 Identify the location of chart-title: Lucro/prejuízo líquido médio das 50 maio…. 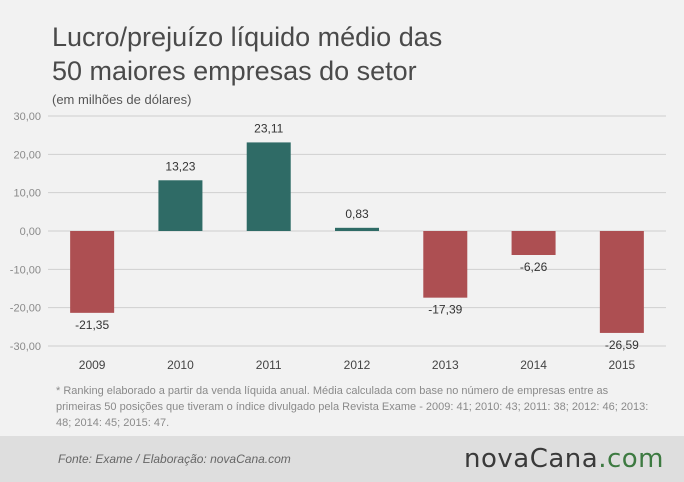
(247, 54).